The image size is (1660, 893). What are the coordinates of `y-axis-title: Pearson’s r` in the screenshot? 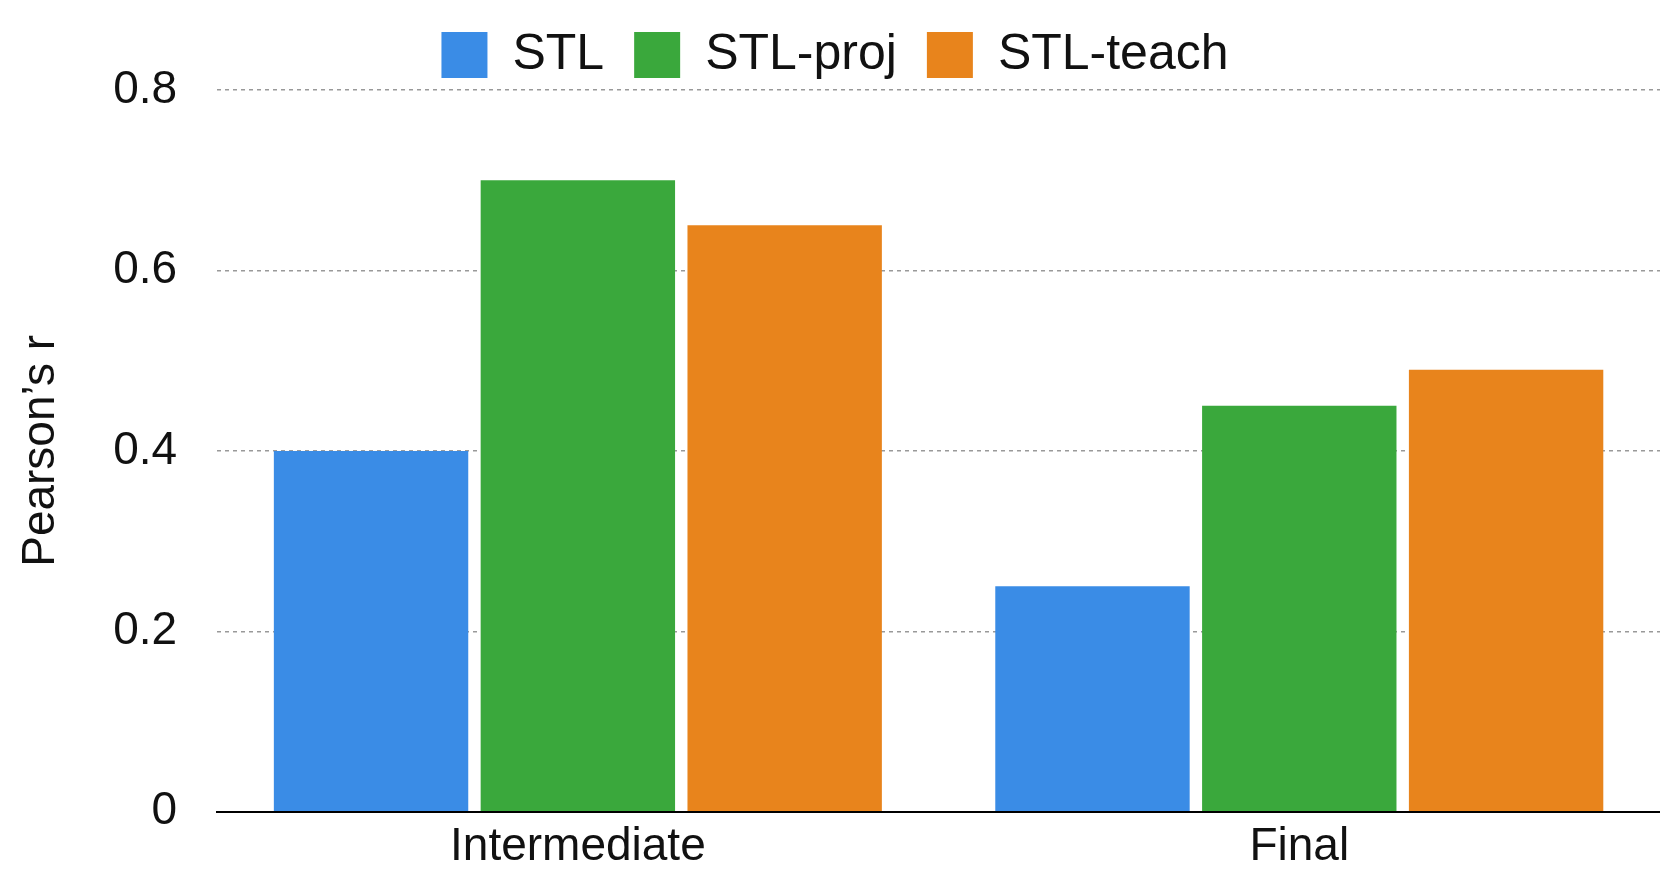 It's located at (38, 450).